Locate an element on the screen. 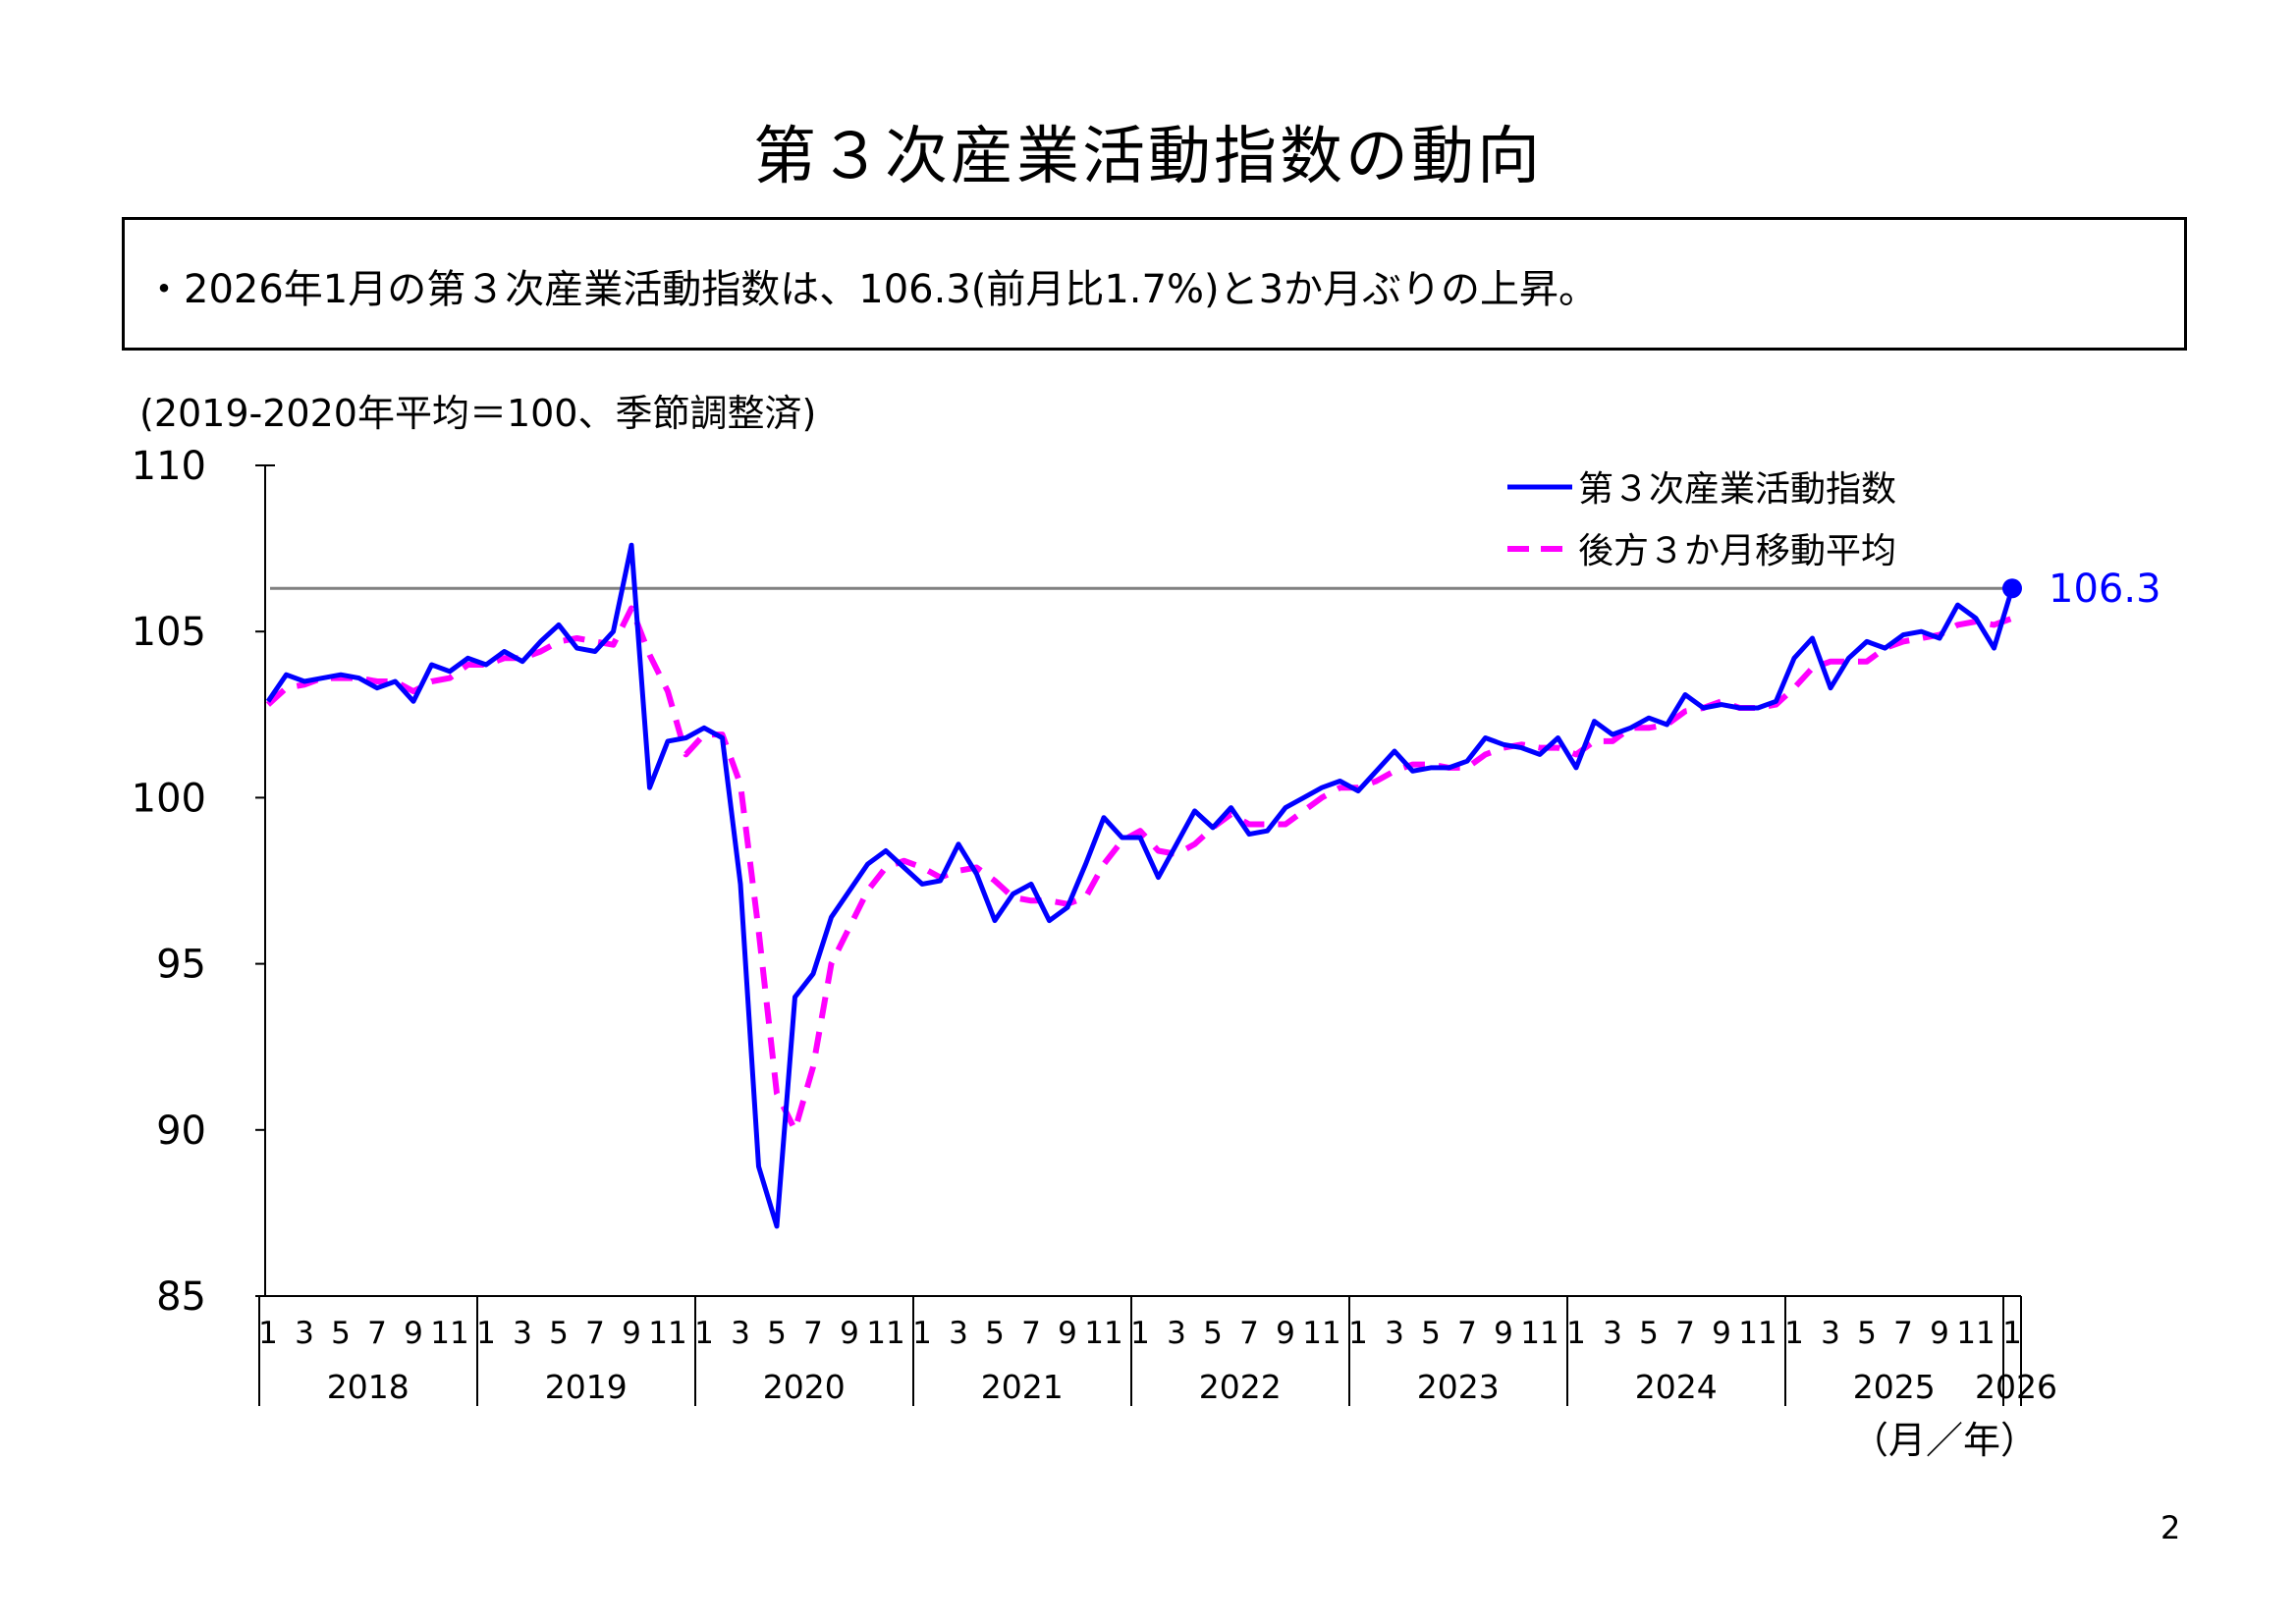 The width and height of the screenshot is (2296, 1624). chart-legend: 第３次産業活動指数 後方３か月移動平均 is located at coordinates (1701, 520).